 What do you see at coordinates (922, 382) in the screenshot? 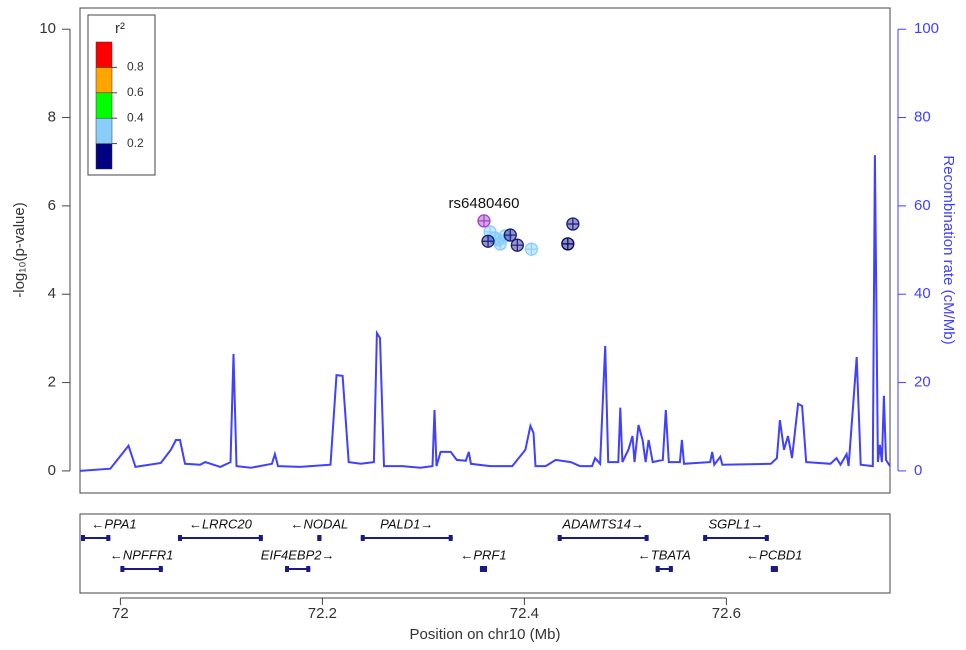
I see `y2-tick-label: 20` at bounding box center [922, 382].